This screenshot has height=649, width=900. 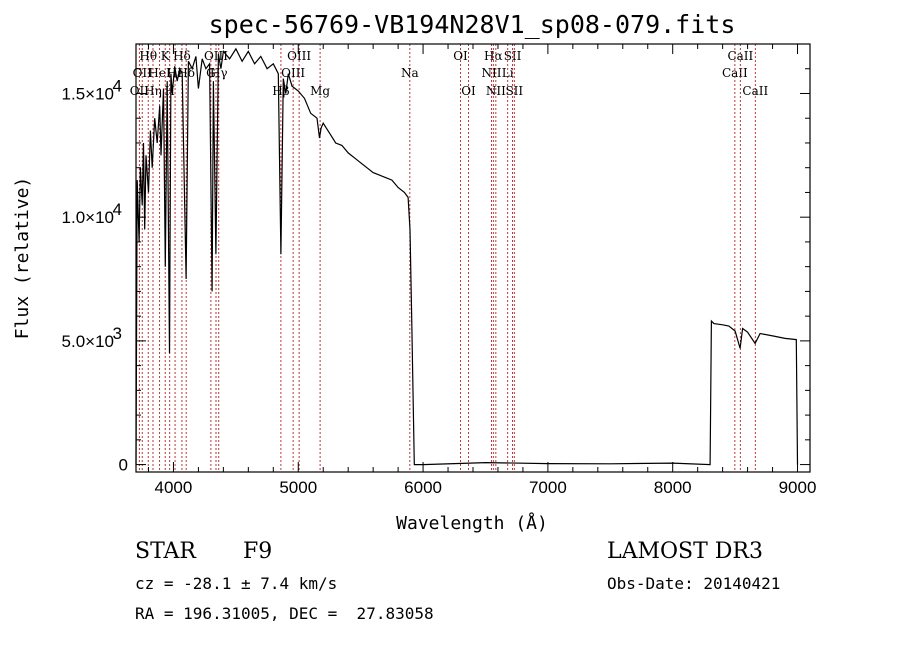 I want to click on object-class: STAR, so click(x=165, y=551).